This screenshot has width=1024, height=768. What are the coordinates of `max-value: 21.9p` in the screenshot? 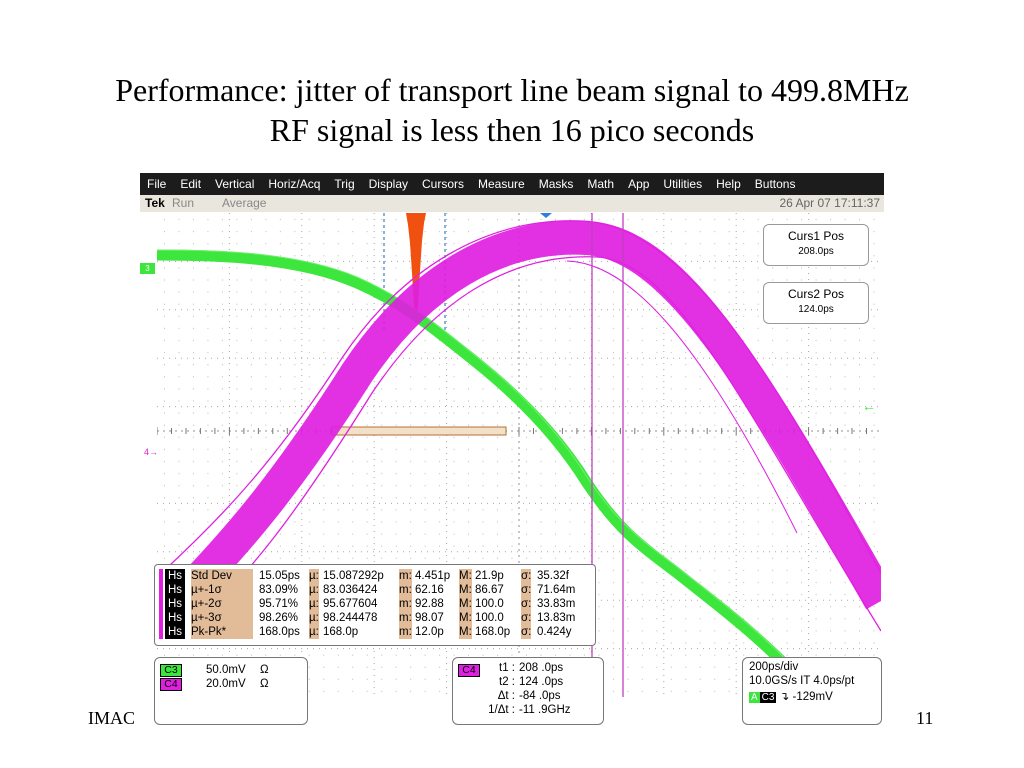 It's located at (489, 576).